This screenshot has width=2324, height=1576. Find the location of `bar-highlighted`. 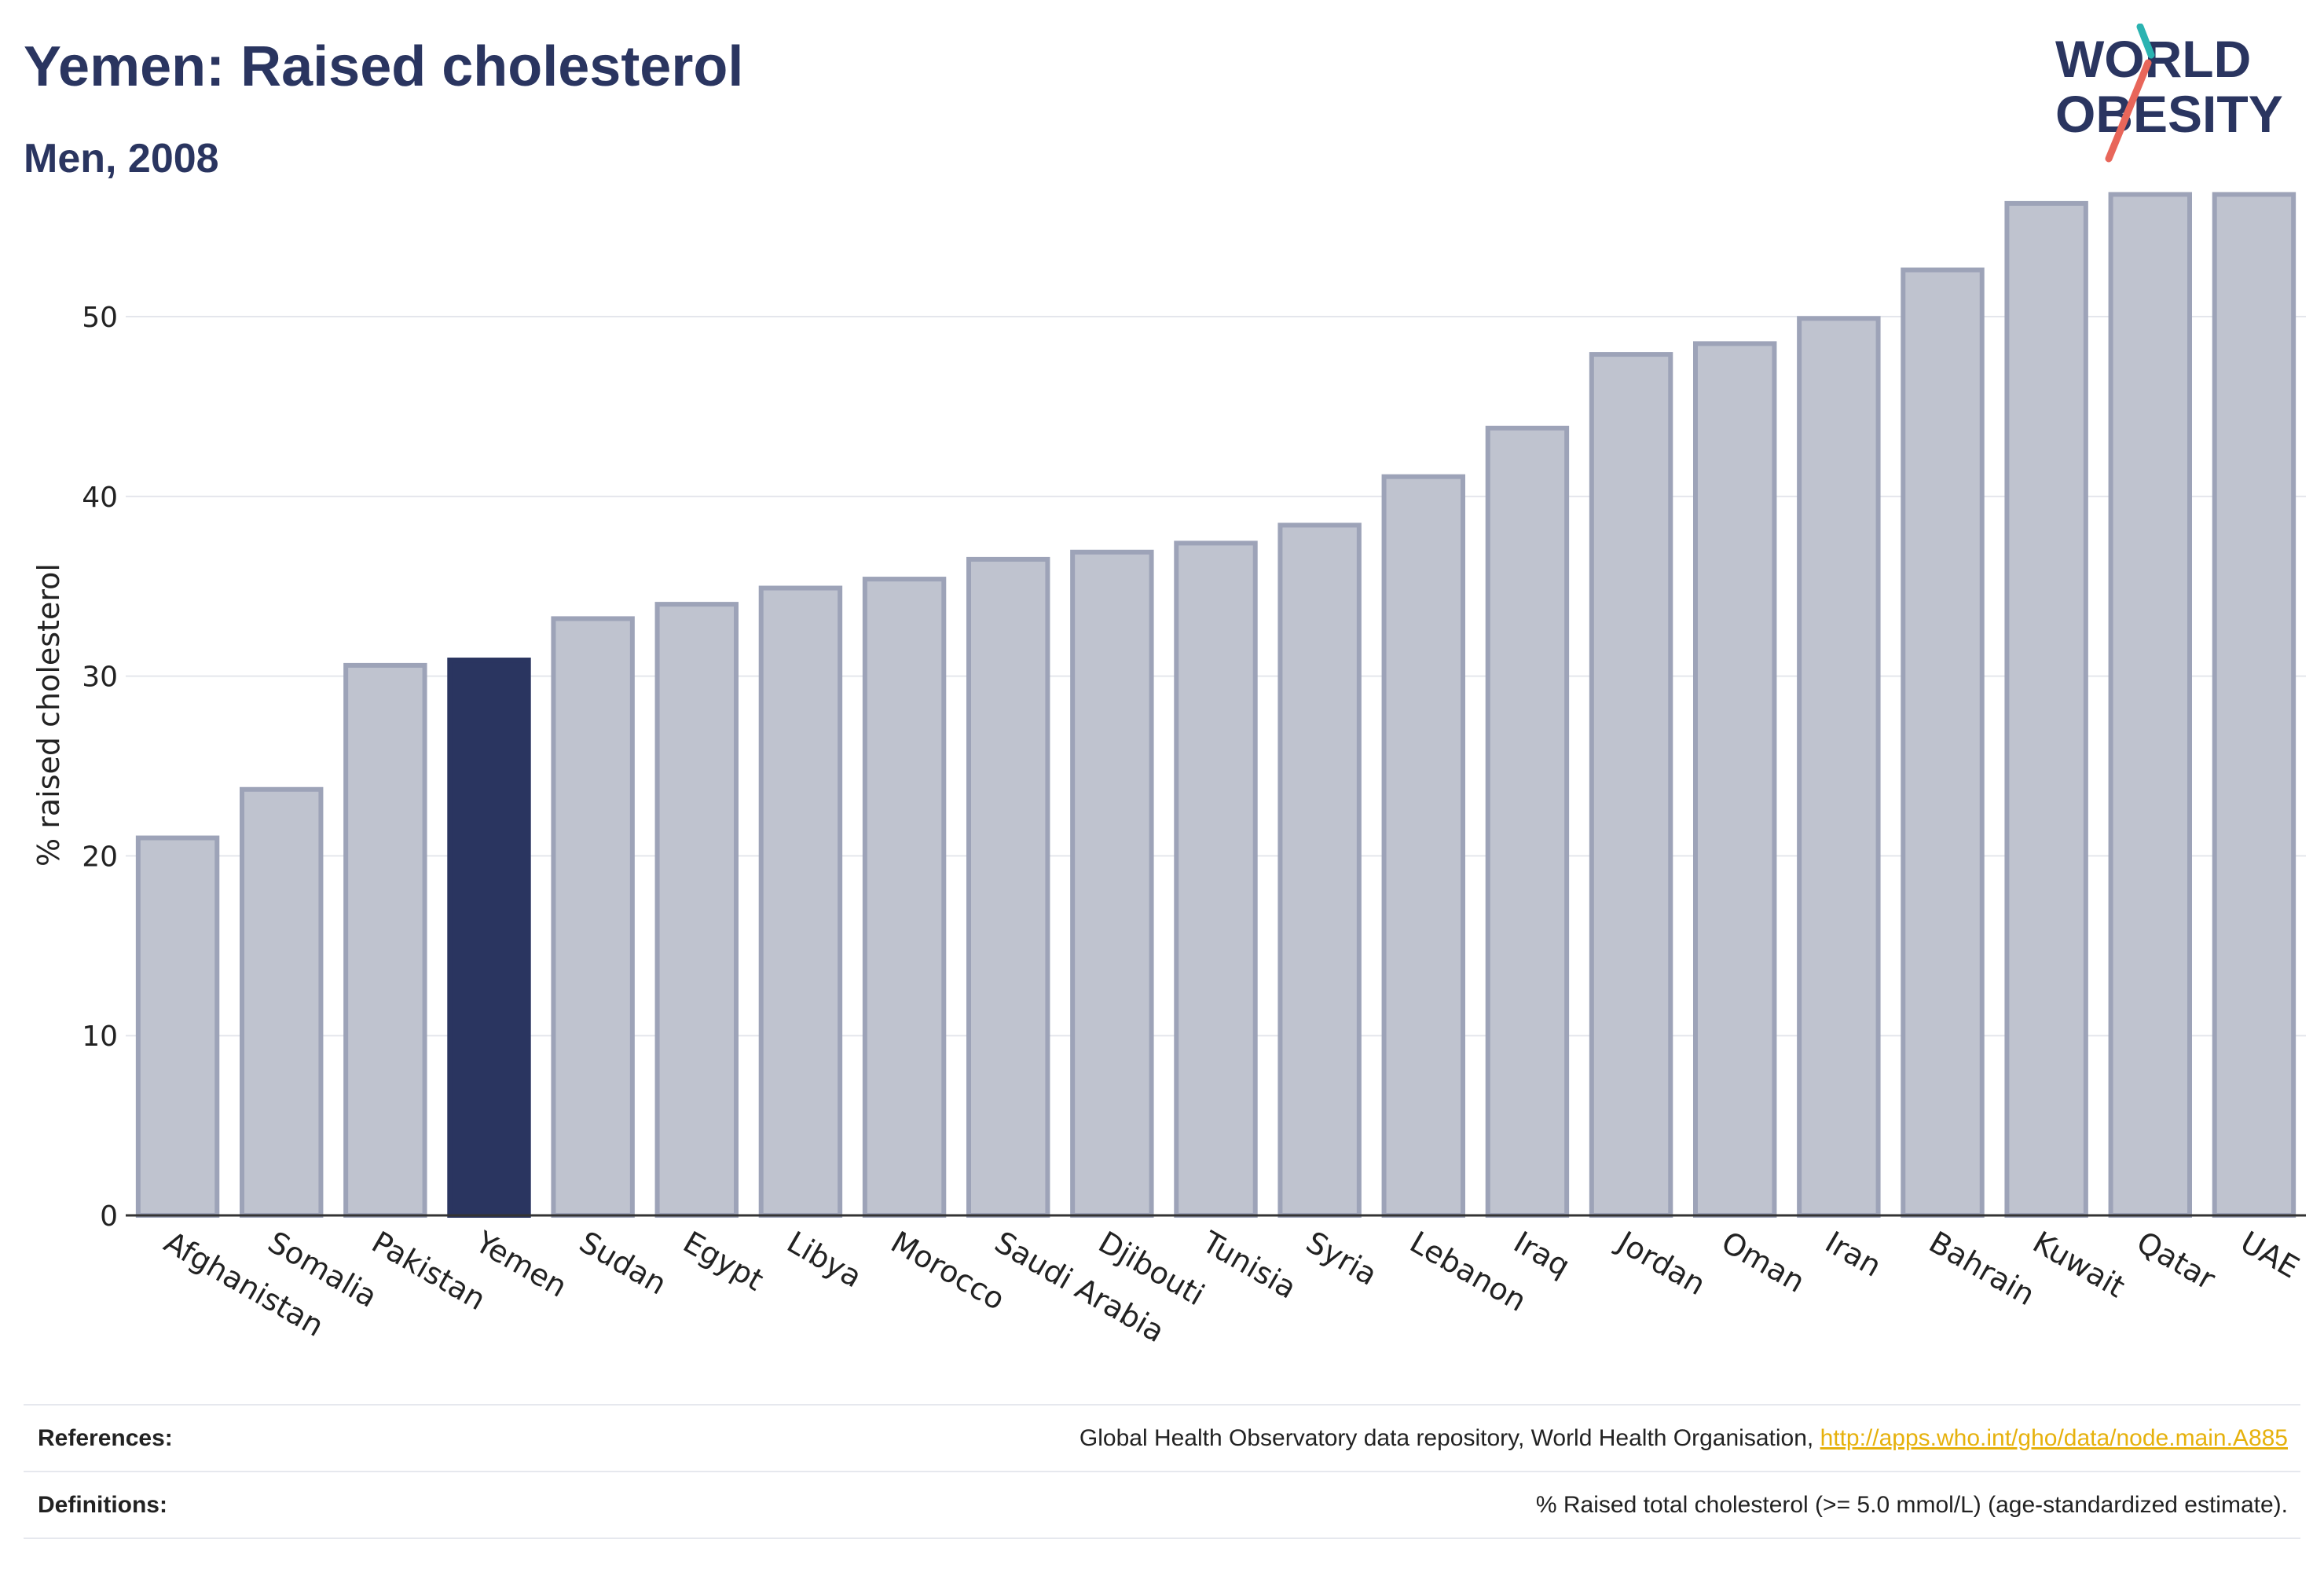

bar-highlighted is located at coordinates (489, 938).